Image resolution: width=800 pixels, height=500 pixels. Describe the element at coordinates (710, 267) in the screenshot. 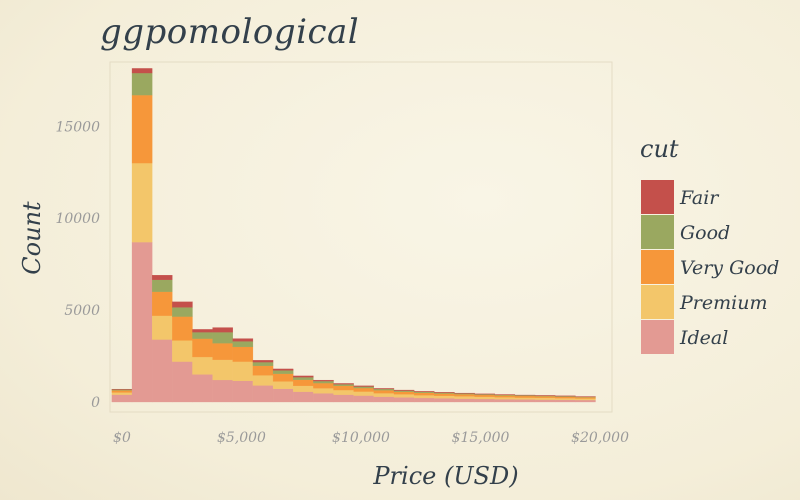

I see `legend: Fair Good Very Good Premium Ideal` at that location.